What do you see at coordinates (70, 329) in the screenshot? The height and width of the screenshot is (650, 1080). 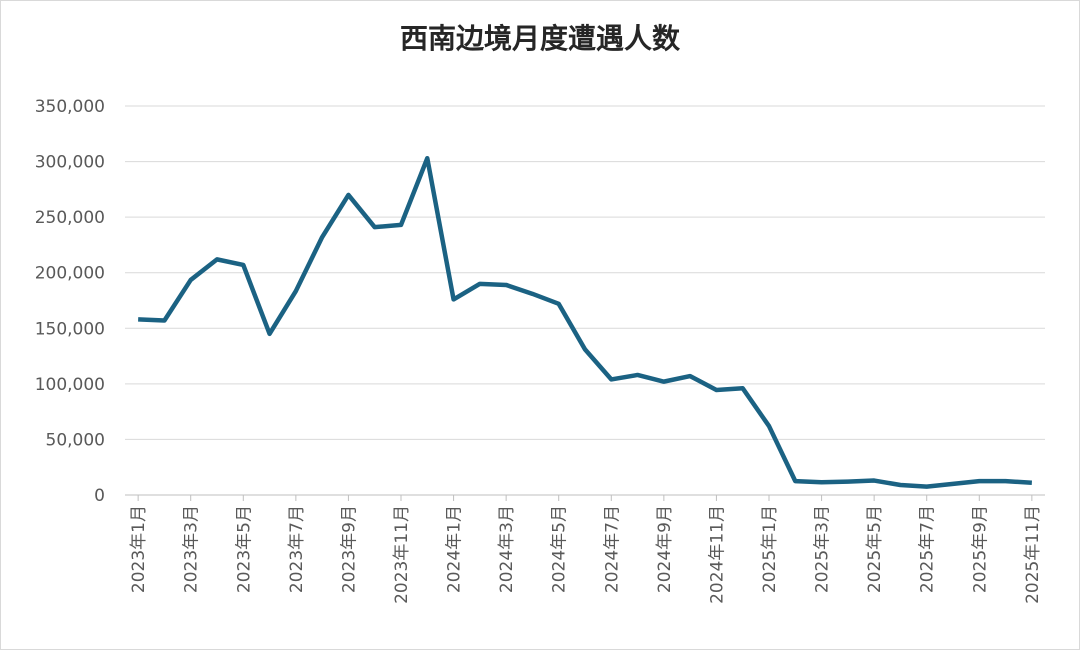 I see `y-tick-label: 150,000` at bounding box center [70, 329].